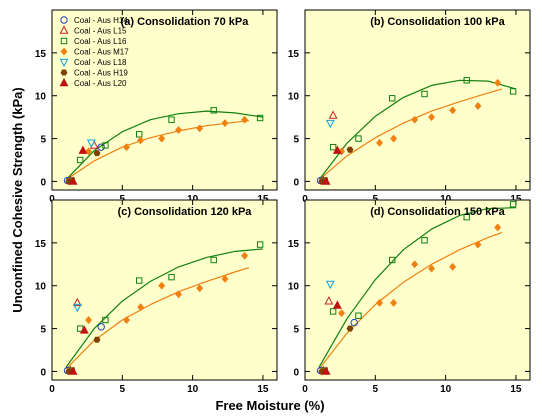 This screenshot has width=542, height=418. Describe the element at coordinates (101, 20) in the screenshot. I see `legend-label: Coal - Aus H14` at that location.